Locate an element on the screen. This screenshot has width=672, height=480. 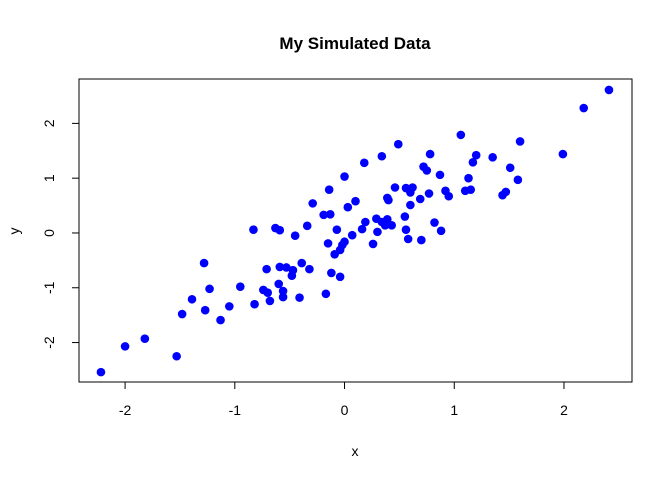
x-axis: -2 -1 0 1 2 is located at coordinates (343, 399).